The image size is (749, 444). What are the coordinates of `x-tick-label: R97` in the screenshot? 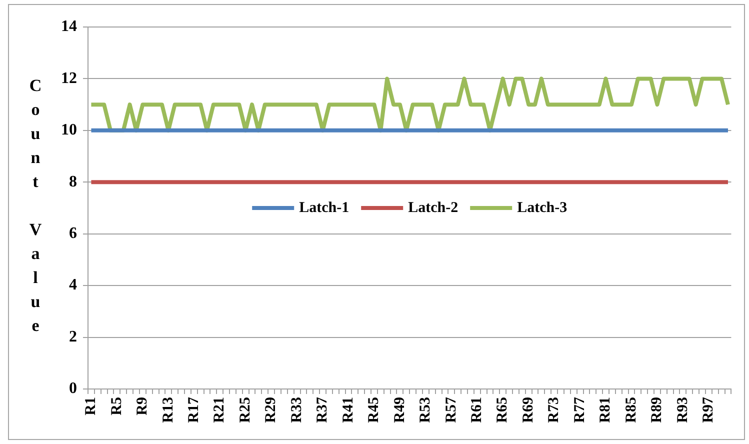 It's located at (708, 409).